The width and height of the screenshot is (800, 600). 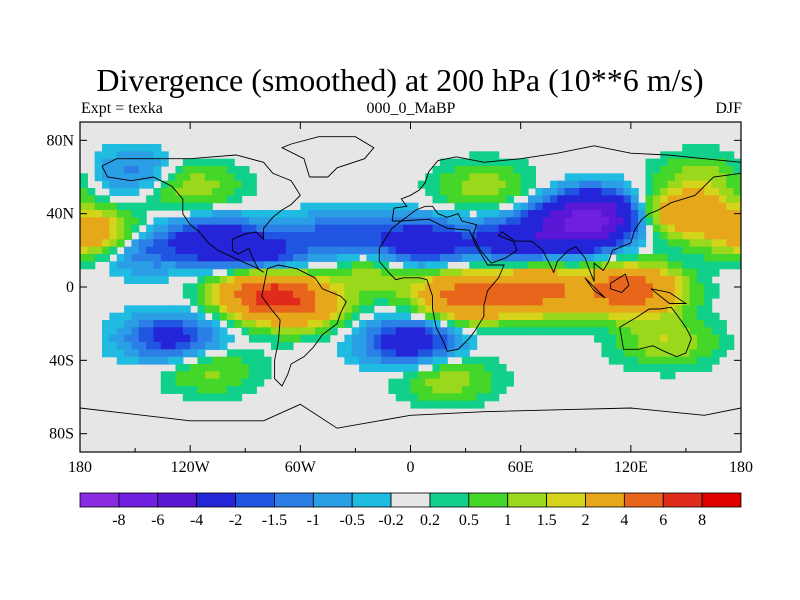 I want to click on colorbar-label: -1.5, so click(x=274, y=520).